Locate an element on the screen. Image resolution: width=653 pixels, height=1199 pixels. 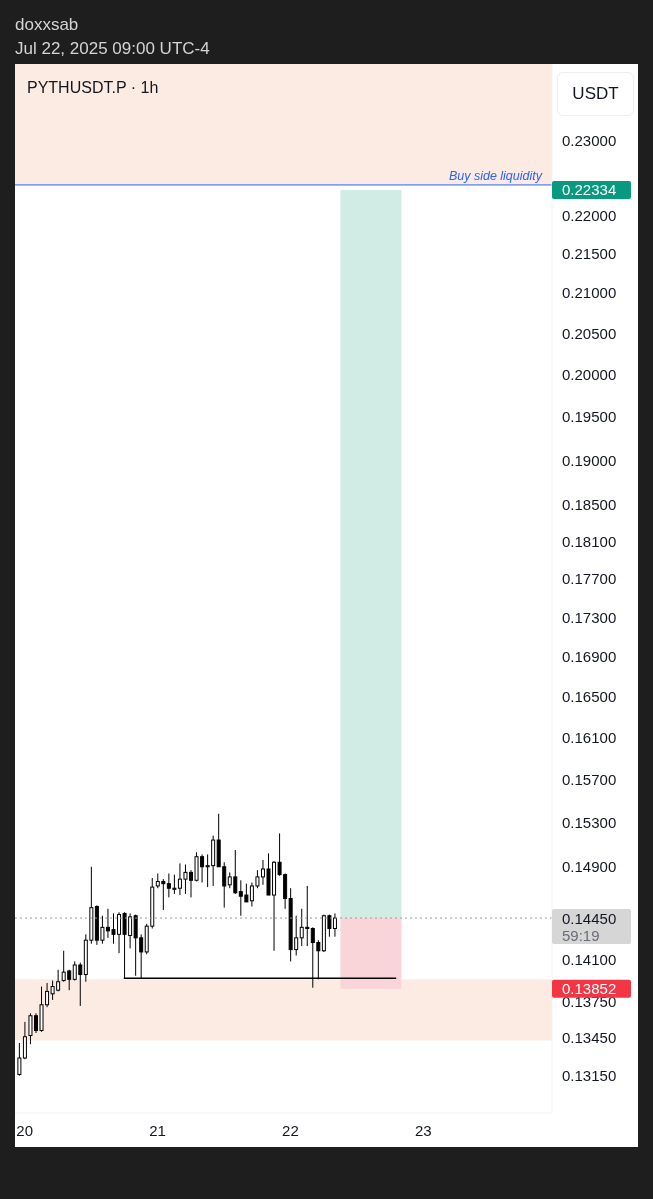
text: doxxsab is located at coordinates (47, 25).